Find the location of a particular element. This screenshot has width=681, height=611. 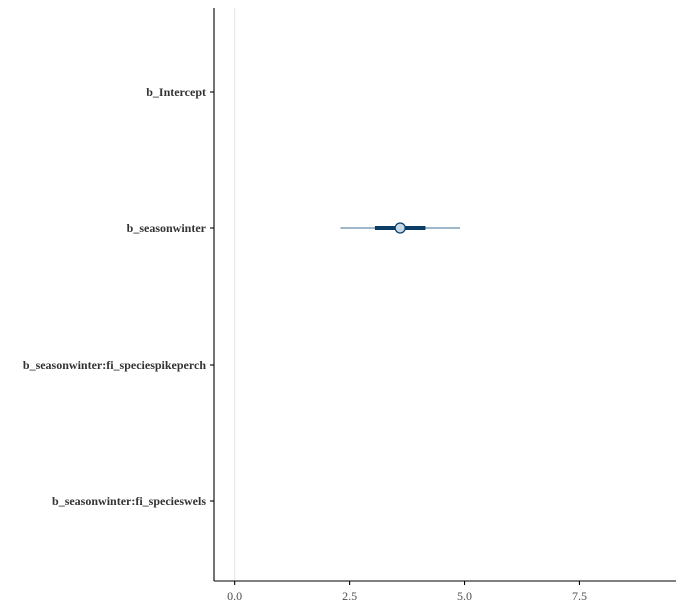

x-tick-label: 0.0 is located at coordinates (234, 596).